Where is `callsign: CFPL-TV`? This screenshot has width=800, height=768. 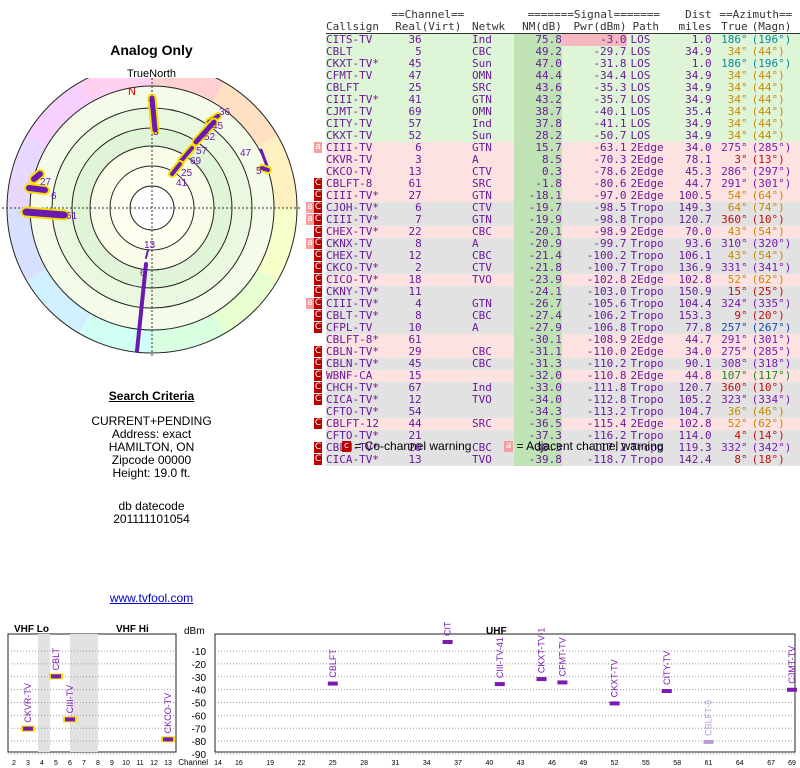
callsign: CFPL-TV is located at coordinates (349, 327).